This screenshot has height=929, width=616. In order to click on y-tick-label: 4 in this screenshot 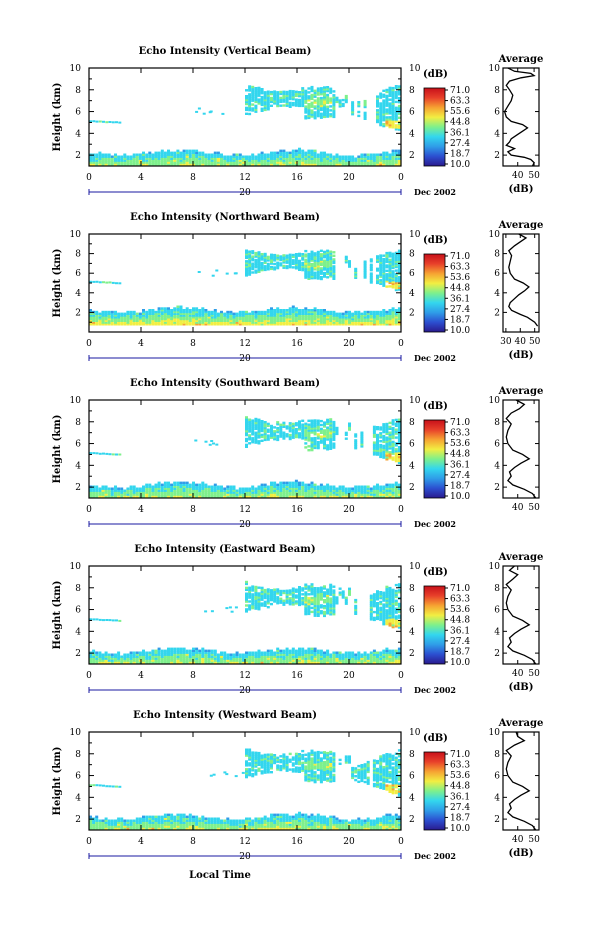, I will do `click(78, 134)`.